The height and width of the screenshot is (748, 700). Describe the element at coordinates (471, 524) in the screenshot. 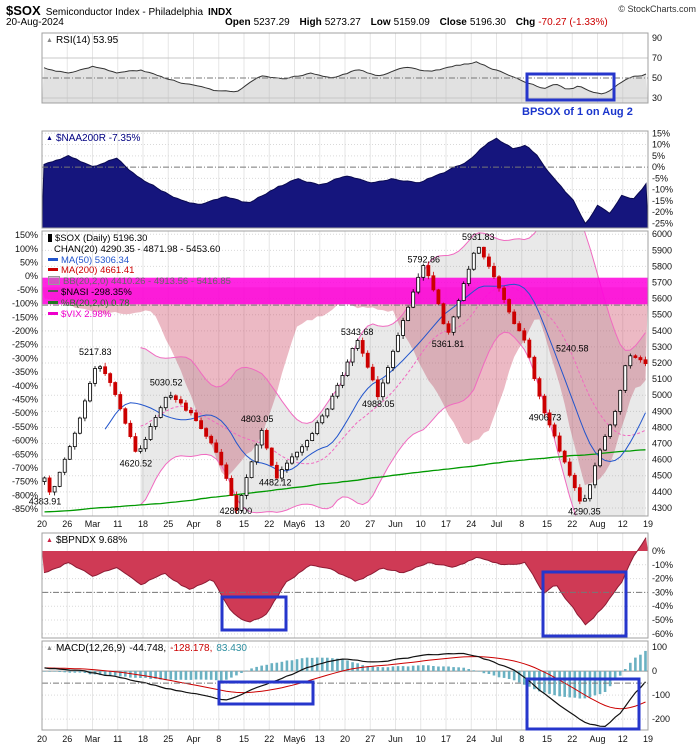

I see `x-axis-label: 24` at that location.